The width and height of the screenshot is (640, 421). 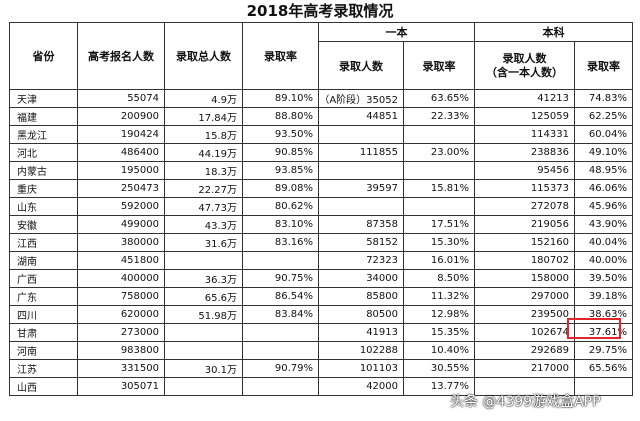 What do you see at coordinates (603, 98) in the screenshot?
I see `cell-benke-rate: 74.83%` at bounding box center [603, 98].